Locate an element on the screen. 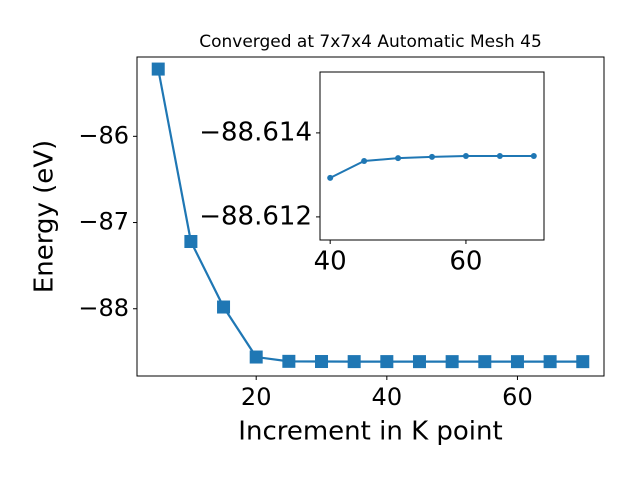 Image resolution: width=640 pixels, height=480 pixels. y-tick-label: −88.614 is located at coordinates (255, 132).